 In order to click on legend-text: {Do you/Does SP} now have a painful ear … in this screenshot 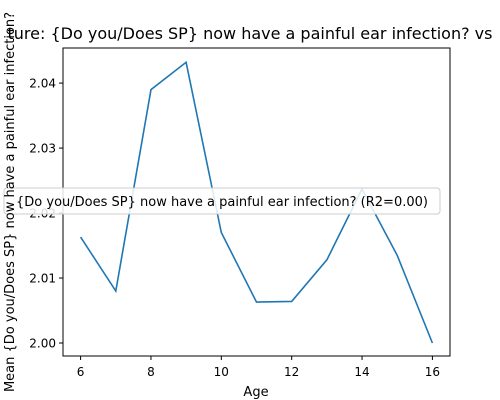, I will do `click(222, 202)`.